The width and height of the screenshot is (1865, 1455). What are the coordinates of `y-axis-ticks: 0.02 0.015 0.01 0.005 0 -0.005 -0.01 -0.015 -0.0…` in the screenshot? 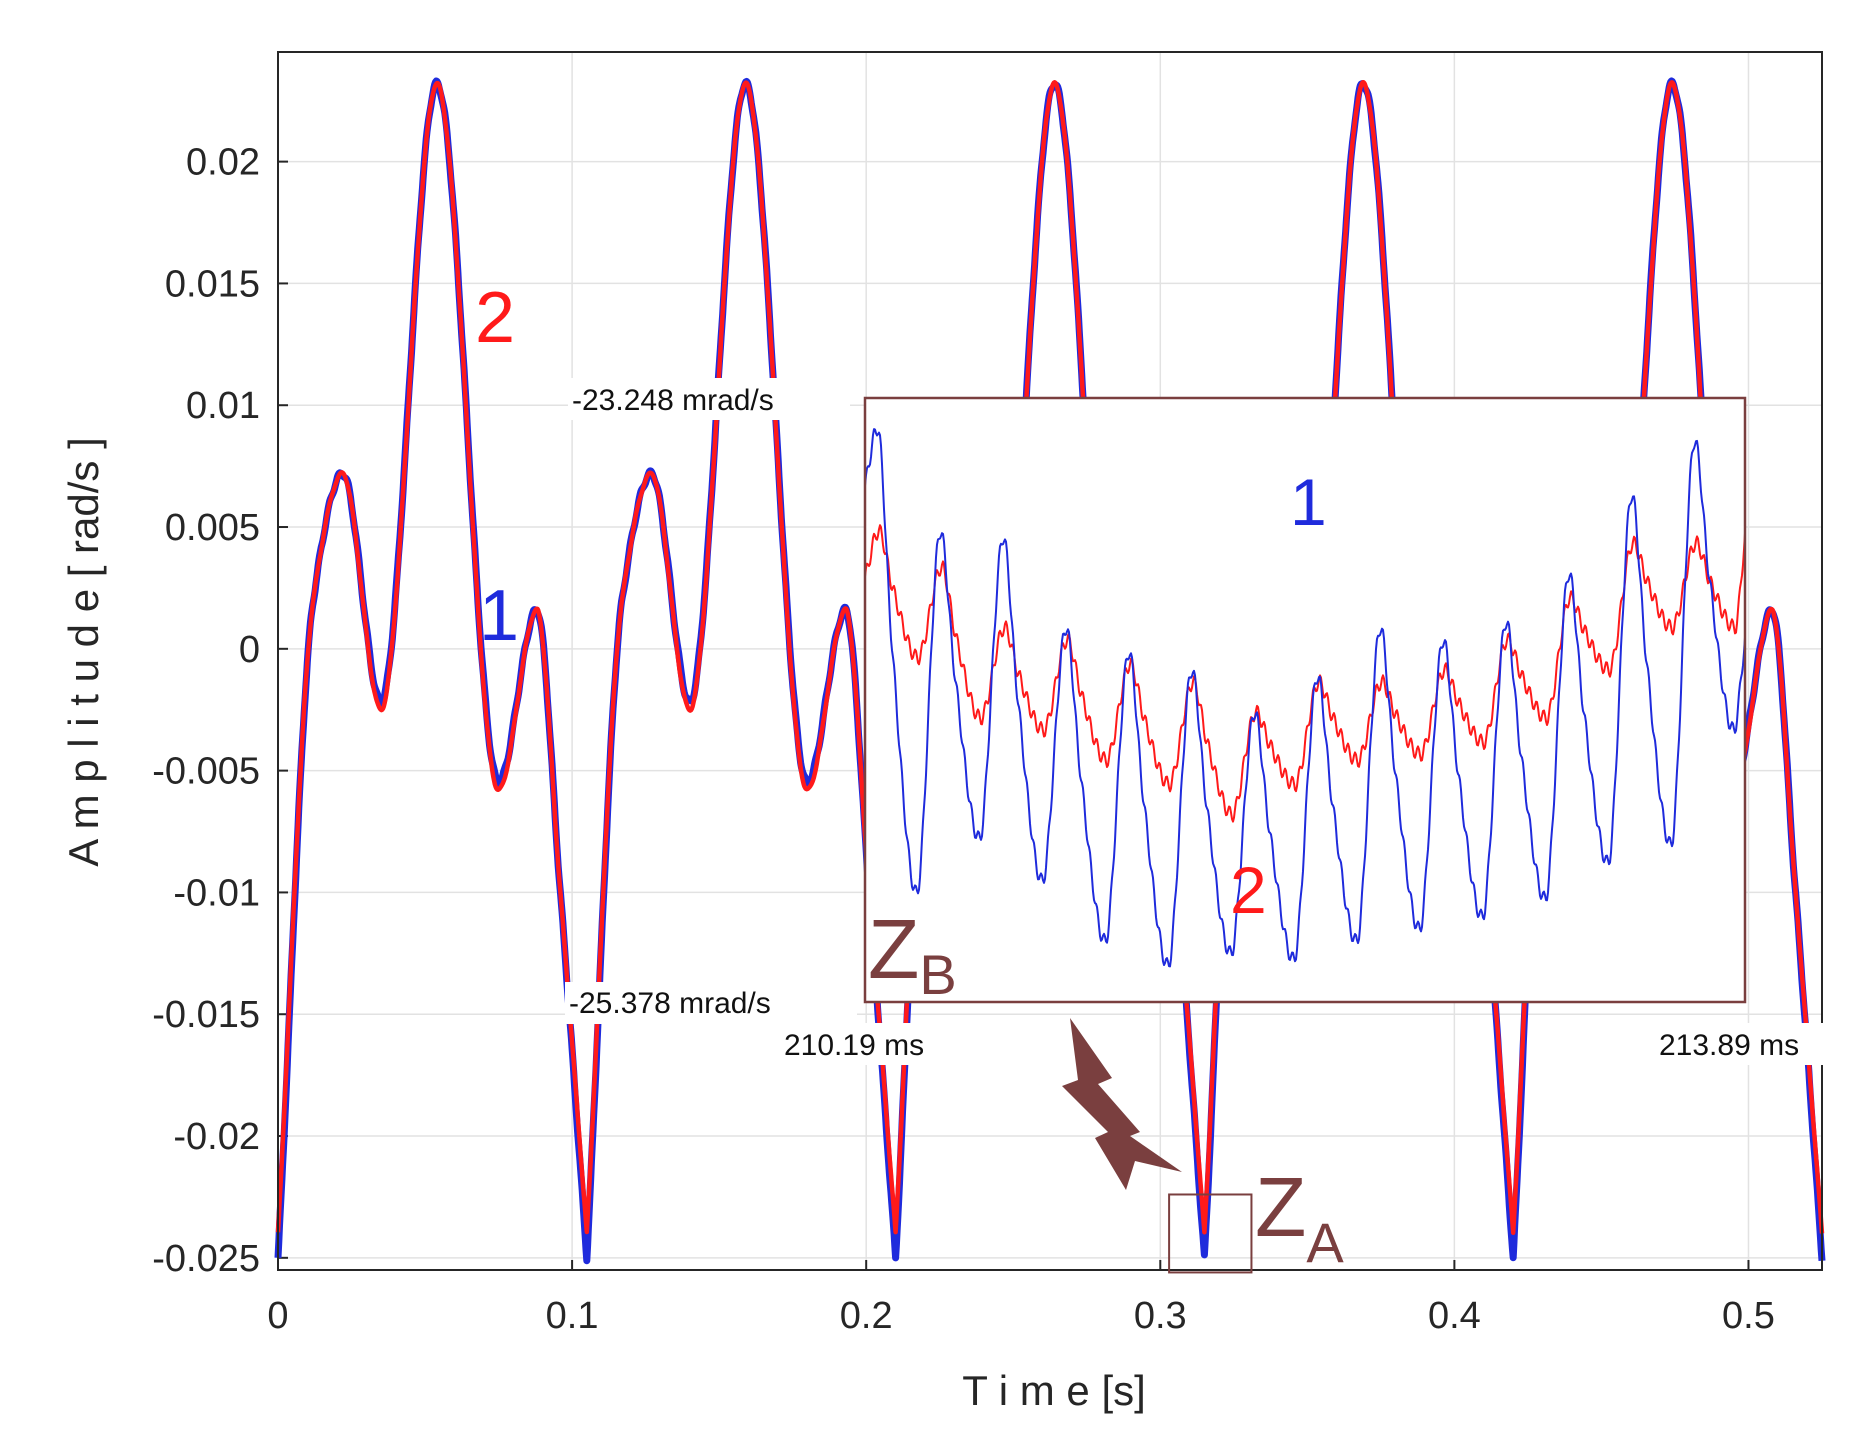 It's located at (220, 711).